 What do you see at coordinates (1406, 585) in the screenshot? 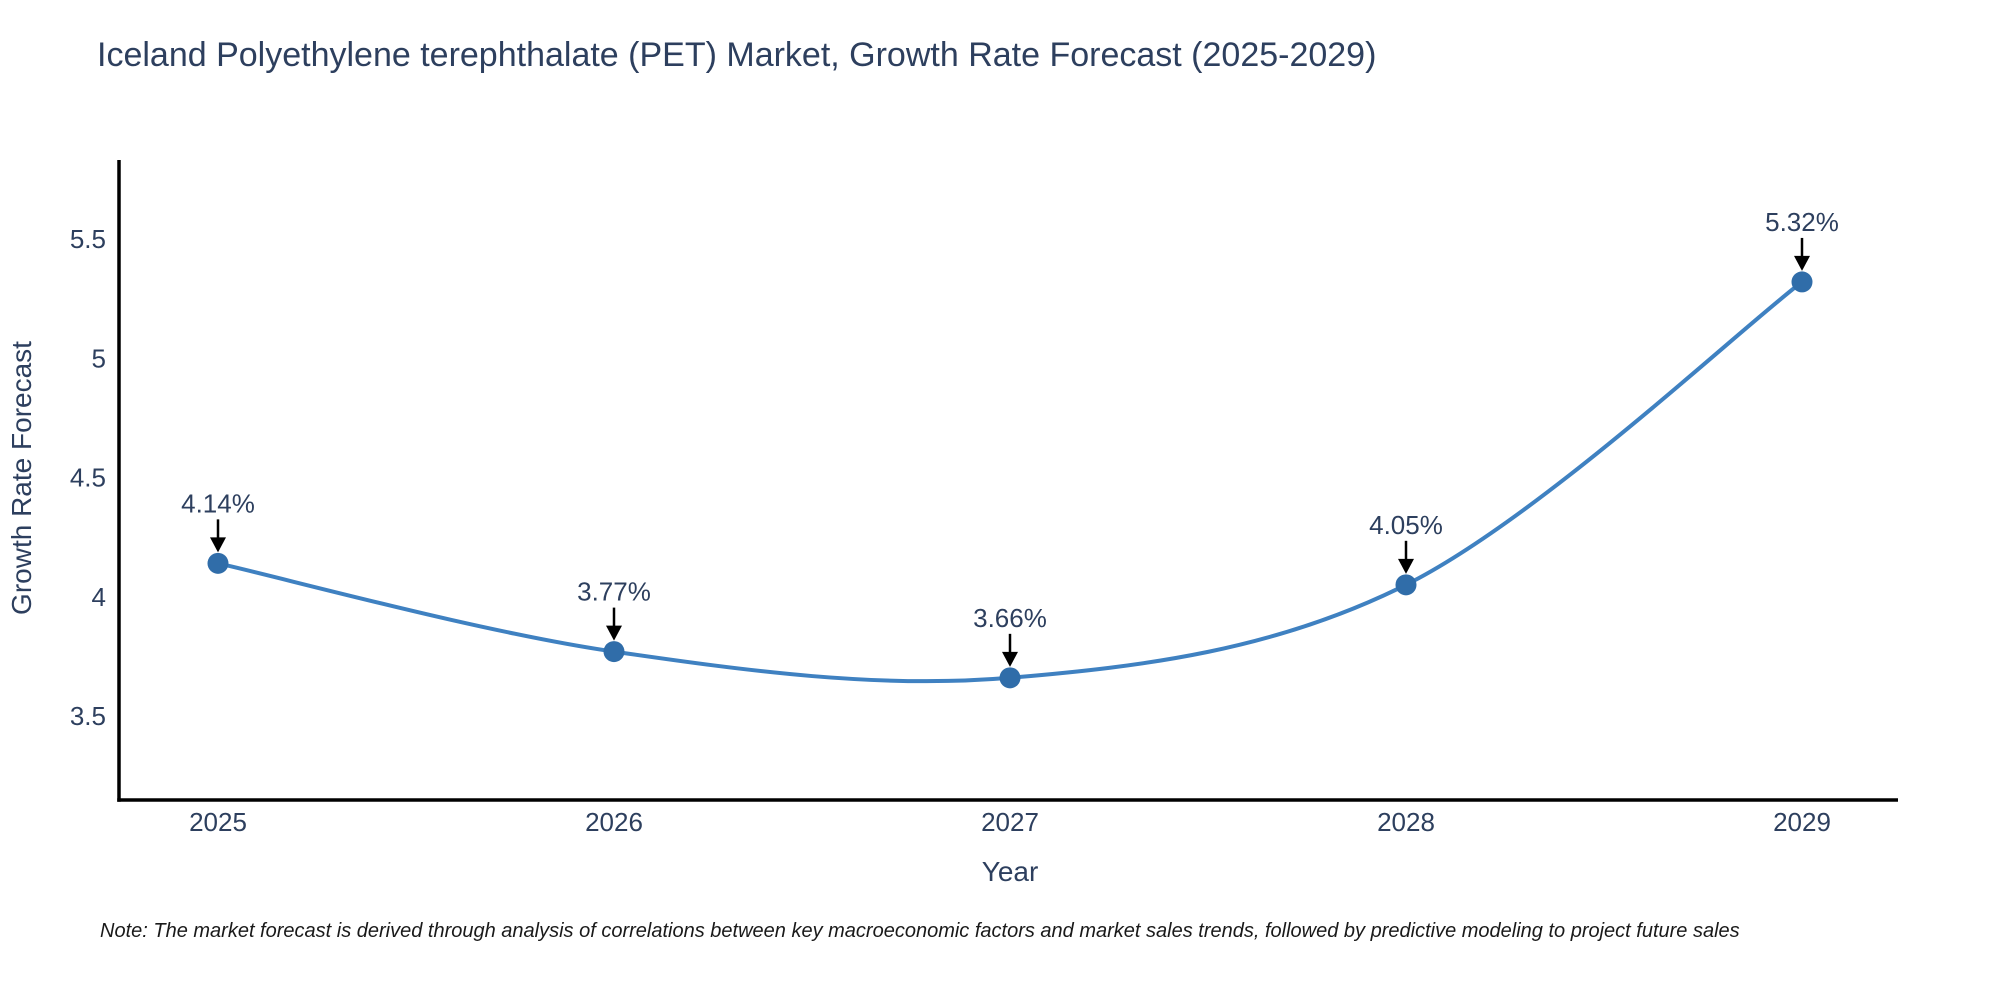
I see `data-point-2028` at bounding box center [1406, 585].